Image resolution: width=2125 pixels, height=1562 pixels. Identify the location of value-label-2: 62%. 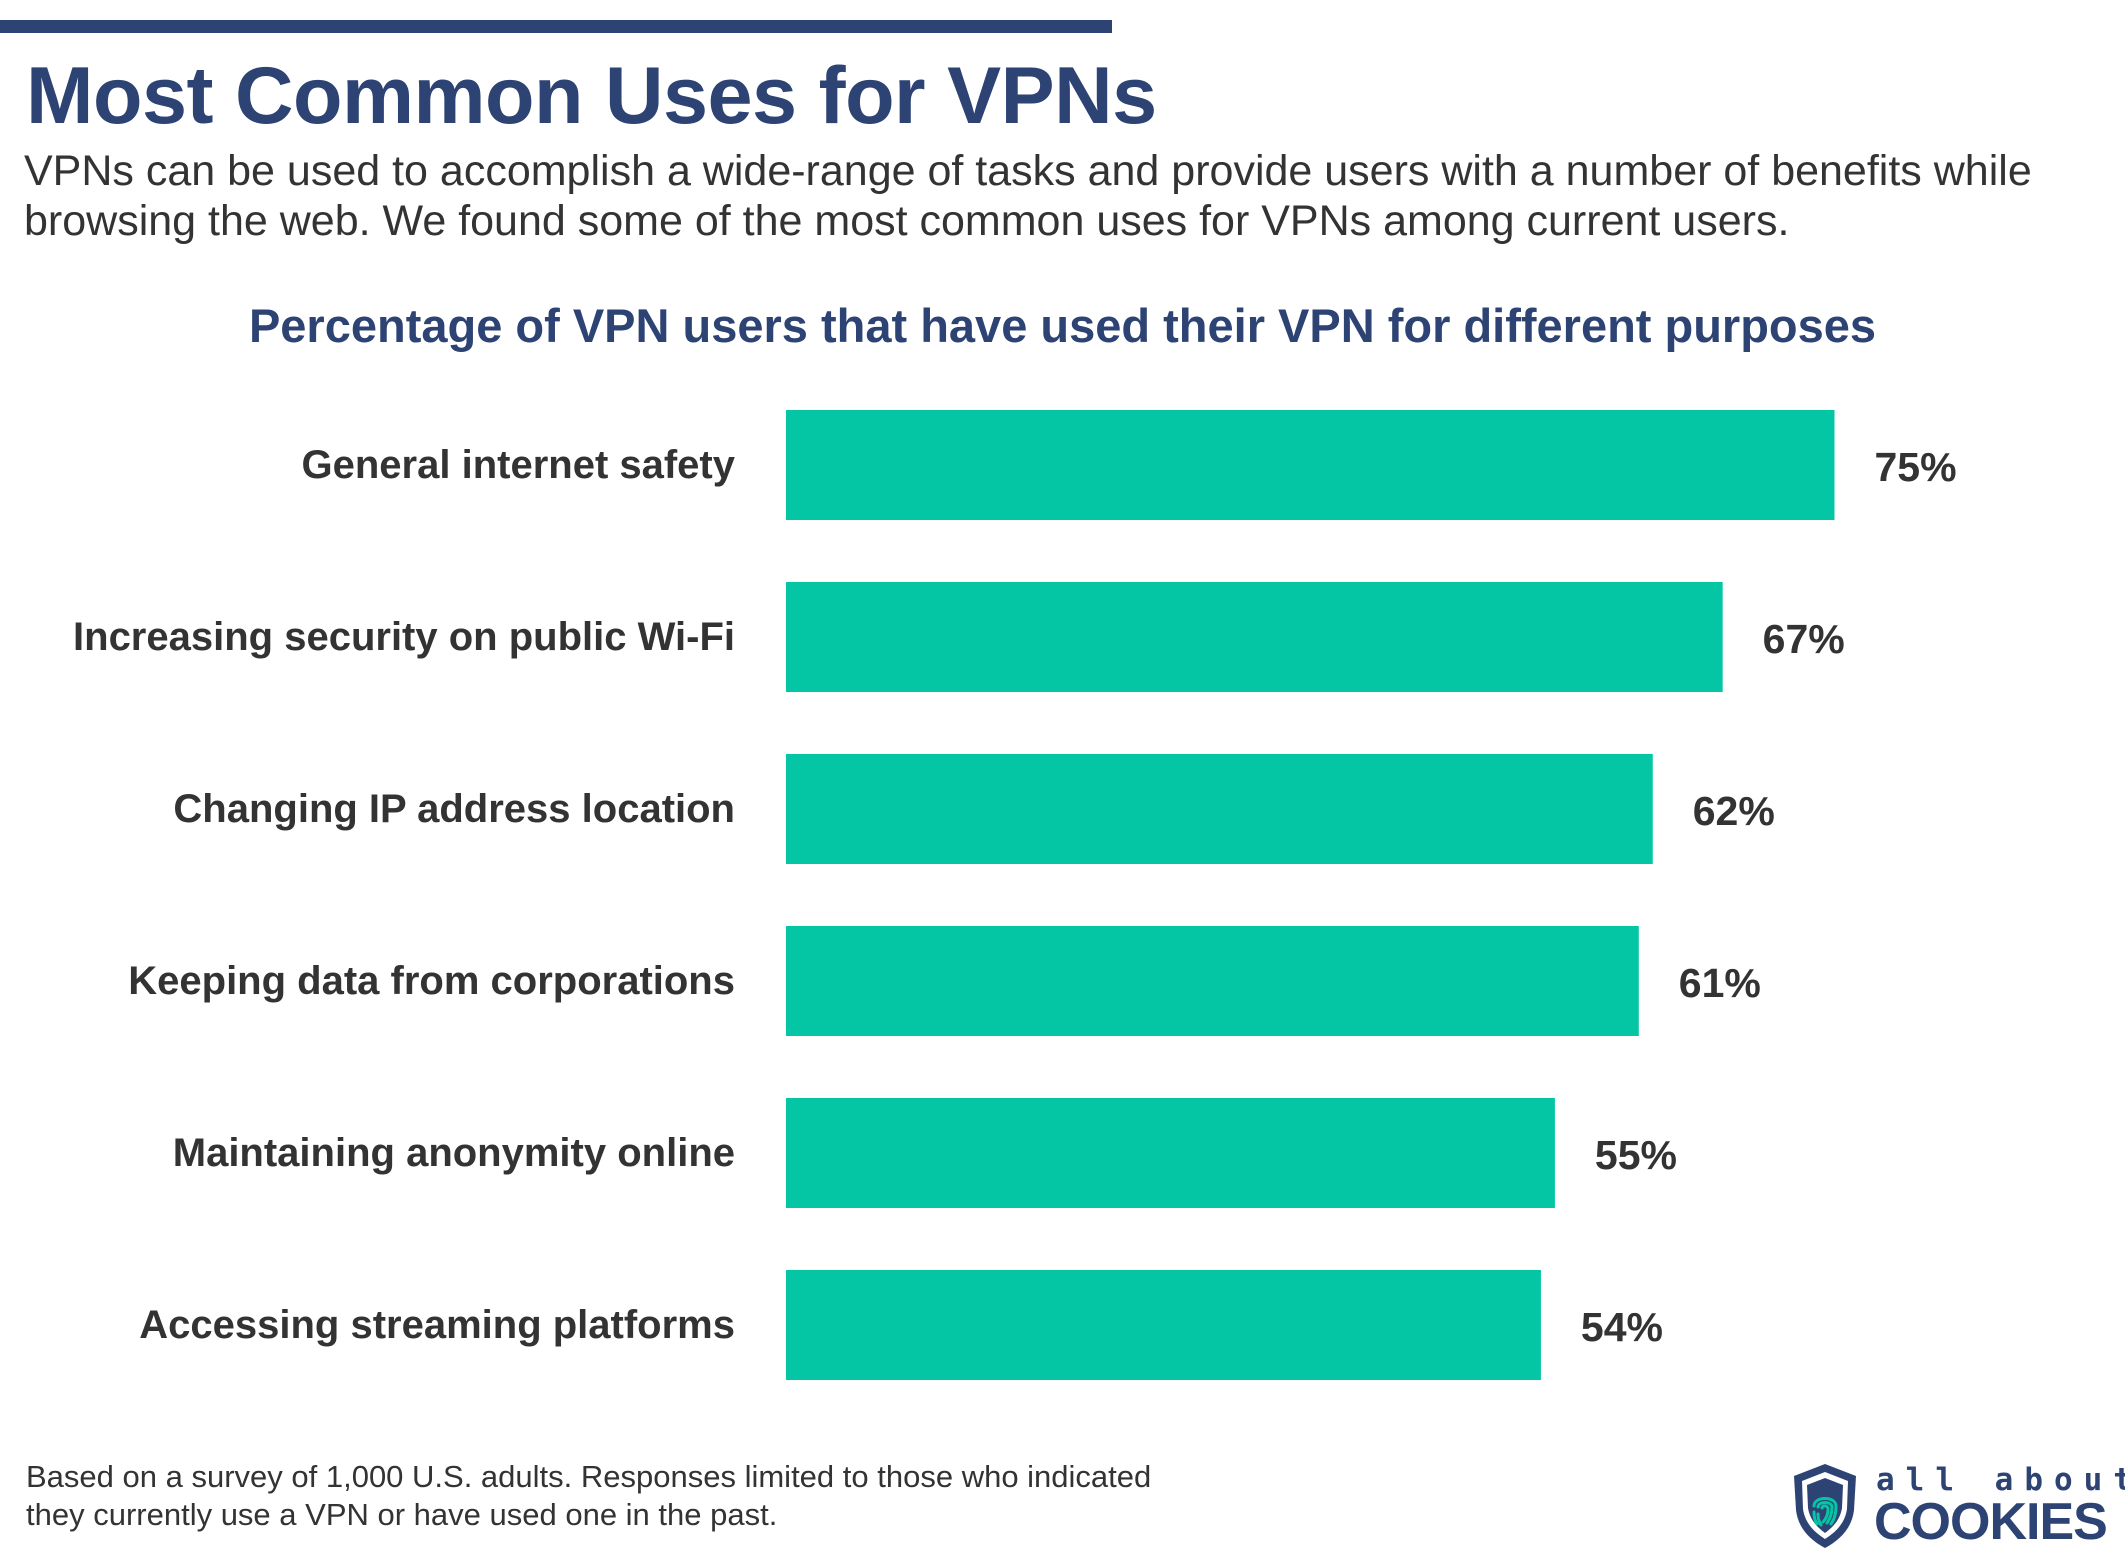
(1734, 811).